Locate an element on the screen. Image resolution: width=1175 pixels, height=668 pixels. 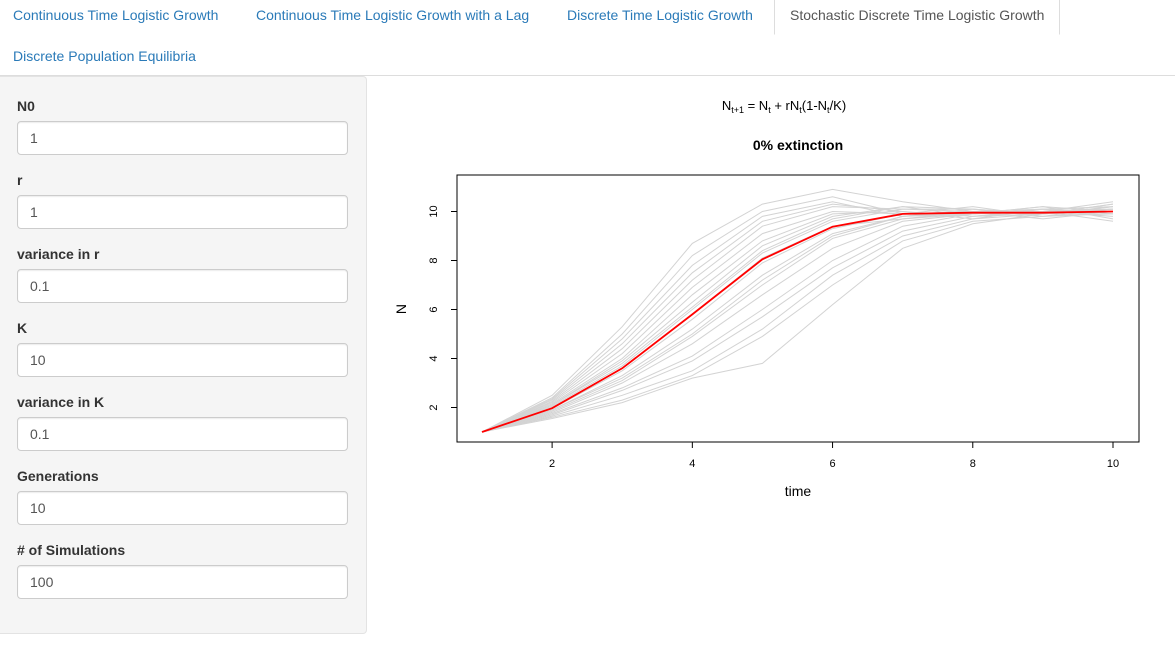
y-axis: 2 4 6 8 10 is located at coordinates (442, 308).